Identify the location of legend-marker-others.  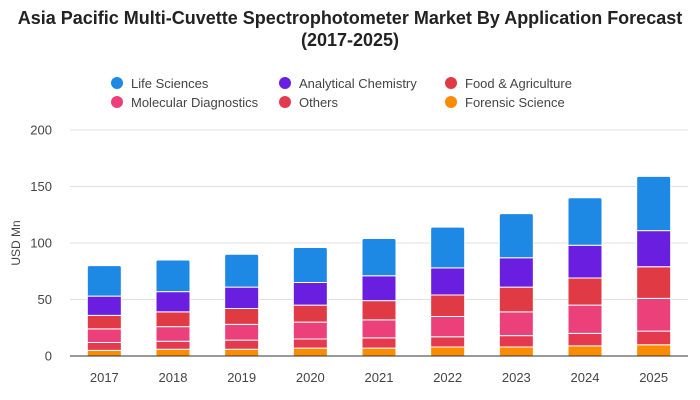
(285, 102).